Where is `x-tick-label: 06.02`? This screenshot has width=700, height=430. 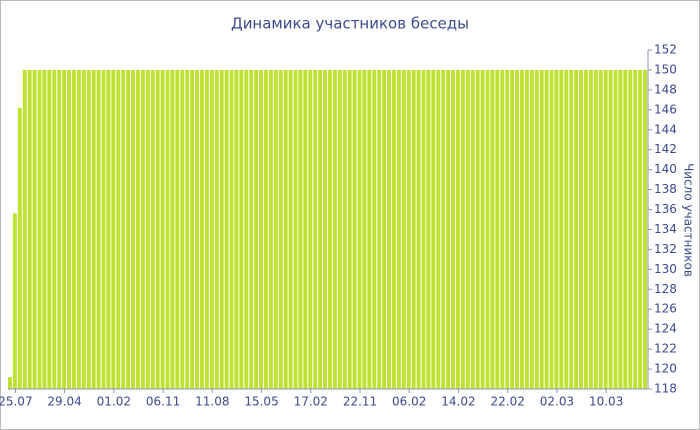
x-tick-label: 06.02 is located at coordinates (409, 402).